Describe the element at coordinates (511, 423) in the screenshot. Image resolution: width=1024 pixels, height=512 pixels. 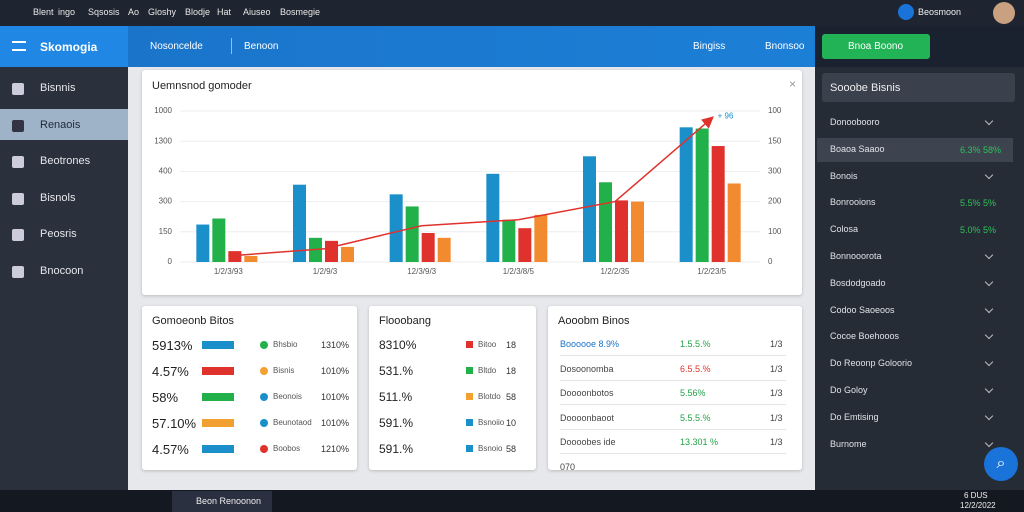
I see `metric-count: 10` at that location.